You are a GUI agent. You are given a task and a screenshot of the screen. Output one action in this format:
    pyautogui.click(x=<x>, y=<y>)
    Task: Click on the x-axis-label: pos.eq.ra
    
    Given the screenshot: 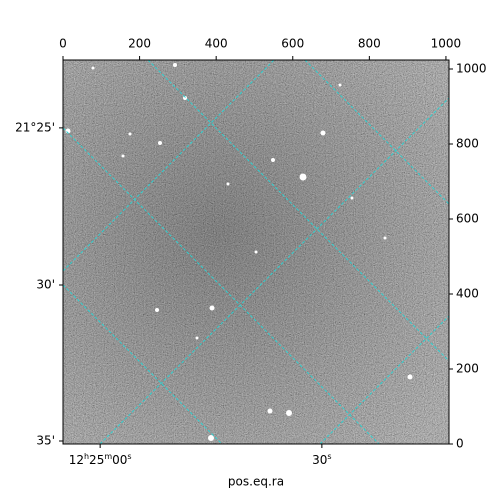 What is the action you would take?
    pyautogui.click(x=256, y=482)
    